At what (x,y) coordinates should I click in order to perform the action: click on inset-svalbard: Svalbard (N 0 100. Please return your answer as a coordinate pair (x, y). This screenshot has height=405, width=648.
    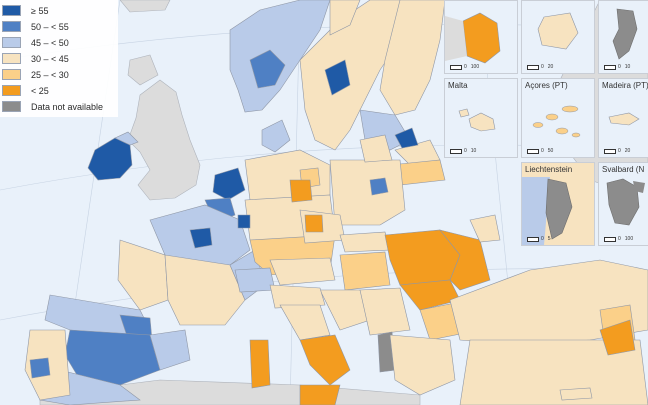
    Looking at the image, I should click on (623, 204).